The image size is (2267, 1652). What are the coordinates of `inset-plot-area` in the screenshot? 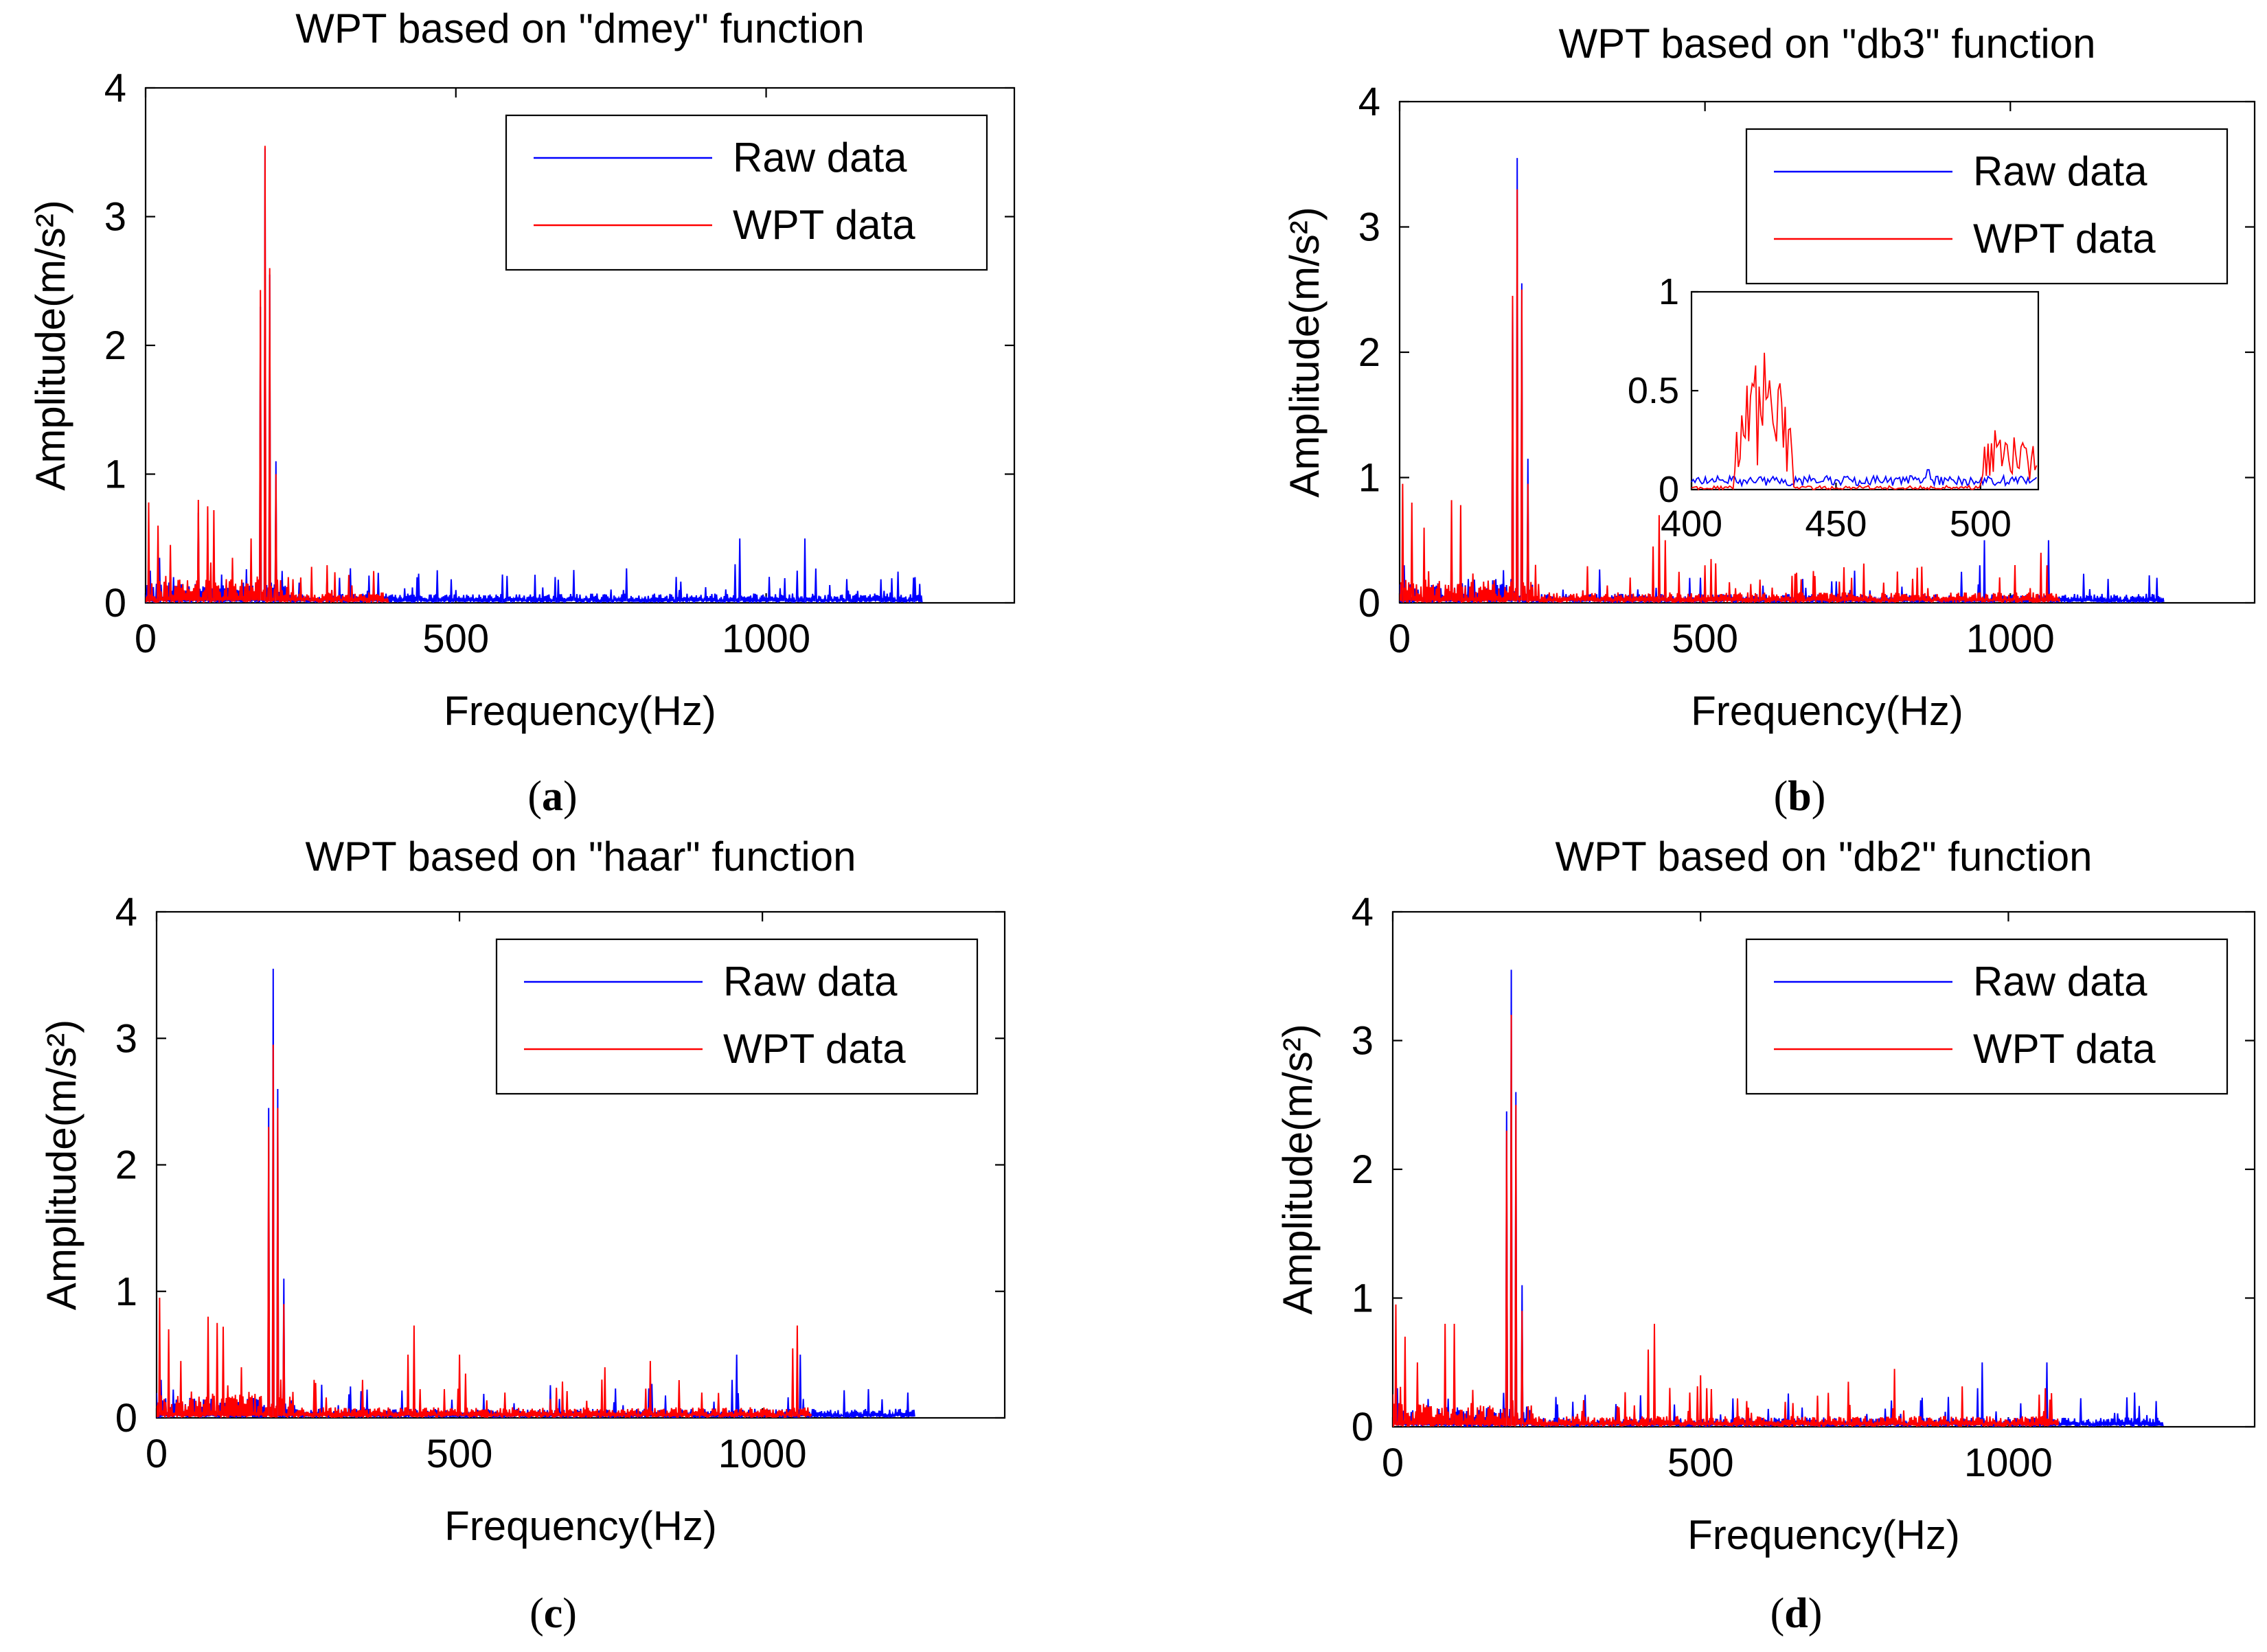 It's located at (1865, 390).